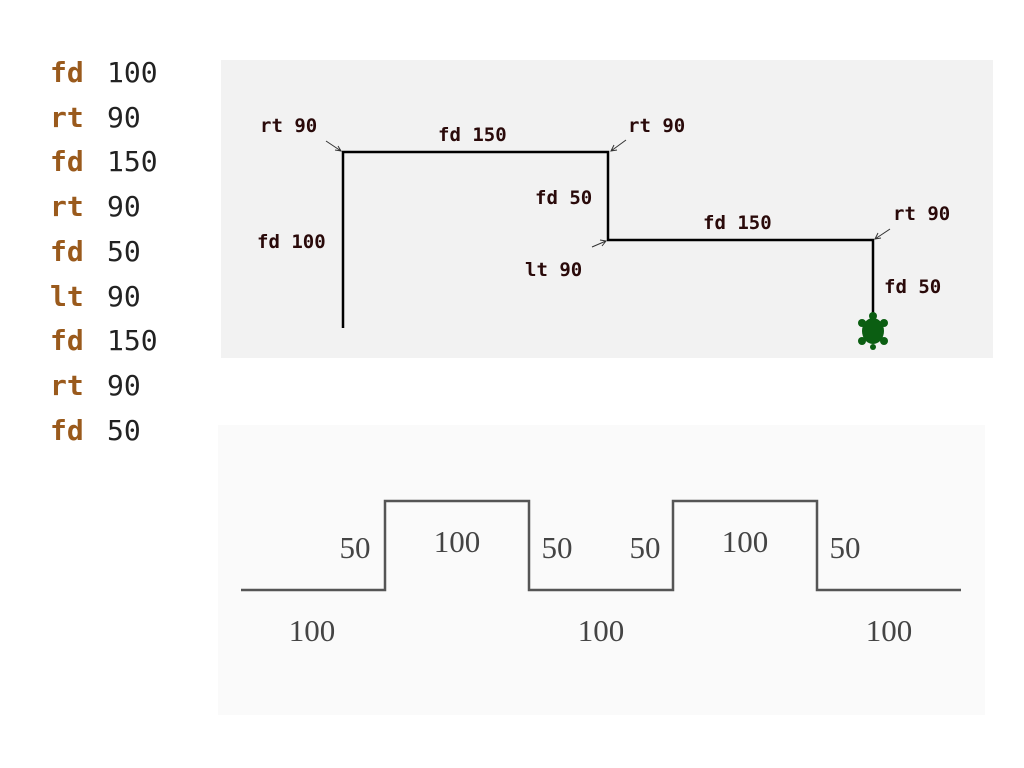 This screenshot has width=1024, height=768. I want to click on wave-path, so click(601, 545).